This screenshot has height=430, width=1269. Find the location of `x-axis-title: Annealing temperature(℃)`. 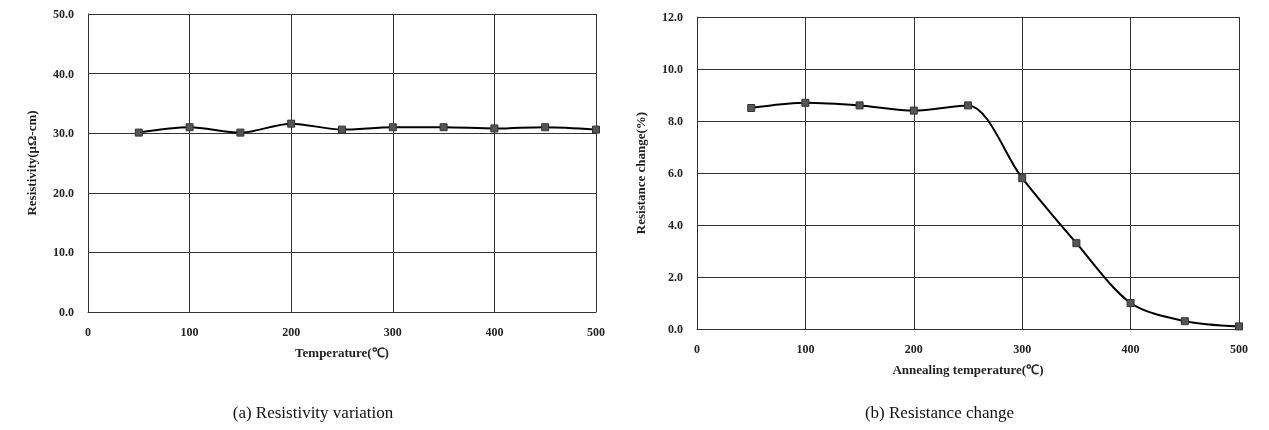

x-axis-title: Annealing temperature(℃) is located at coordinates (968, 369).